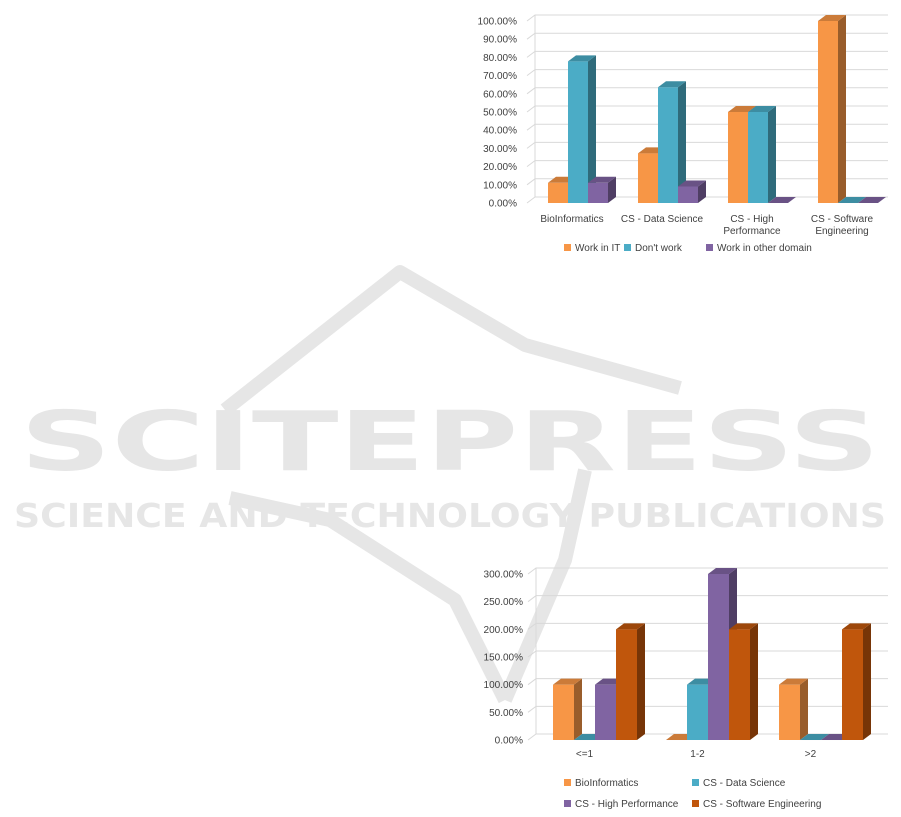 The width and height of the screenshot is (901, 817). I want to click on y-tick-label: 200.00%, so click(504, 630).